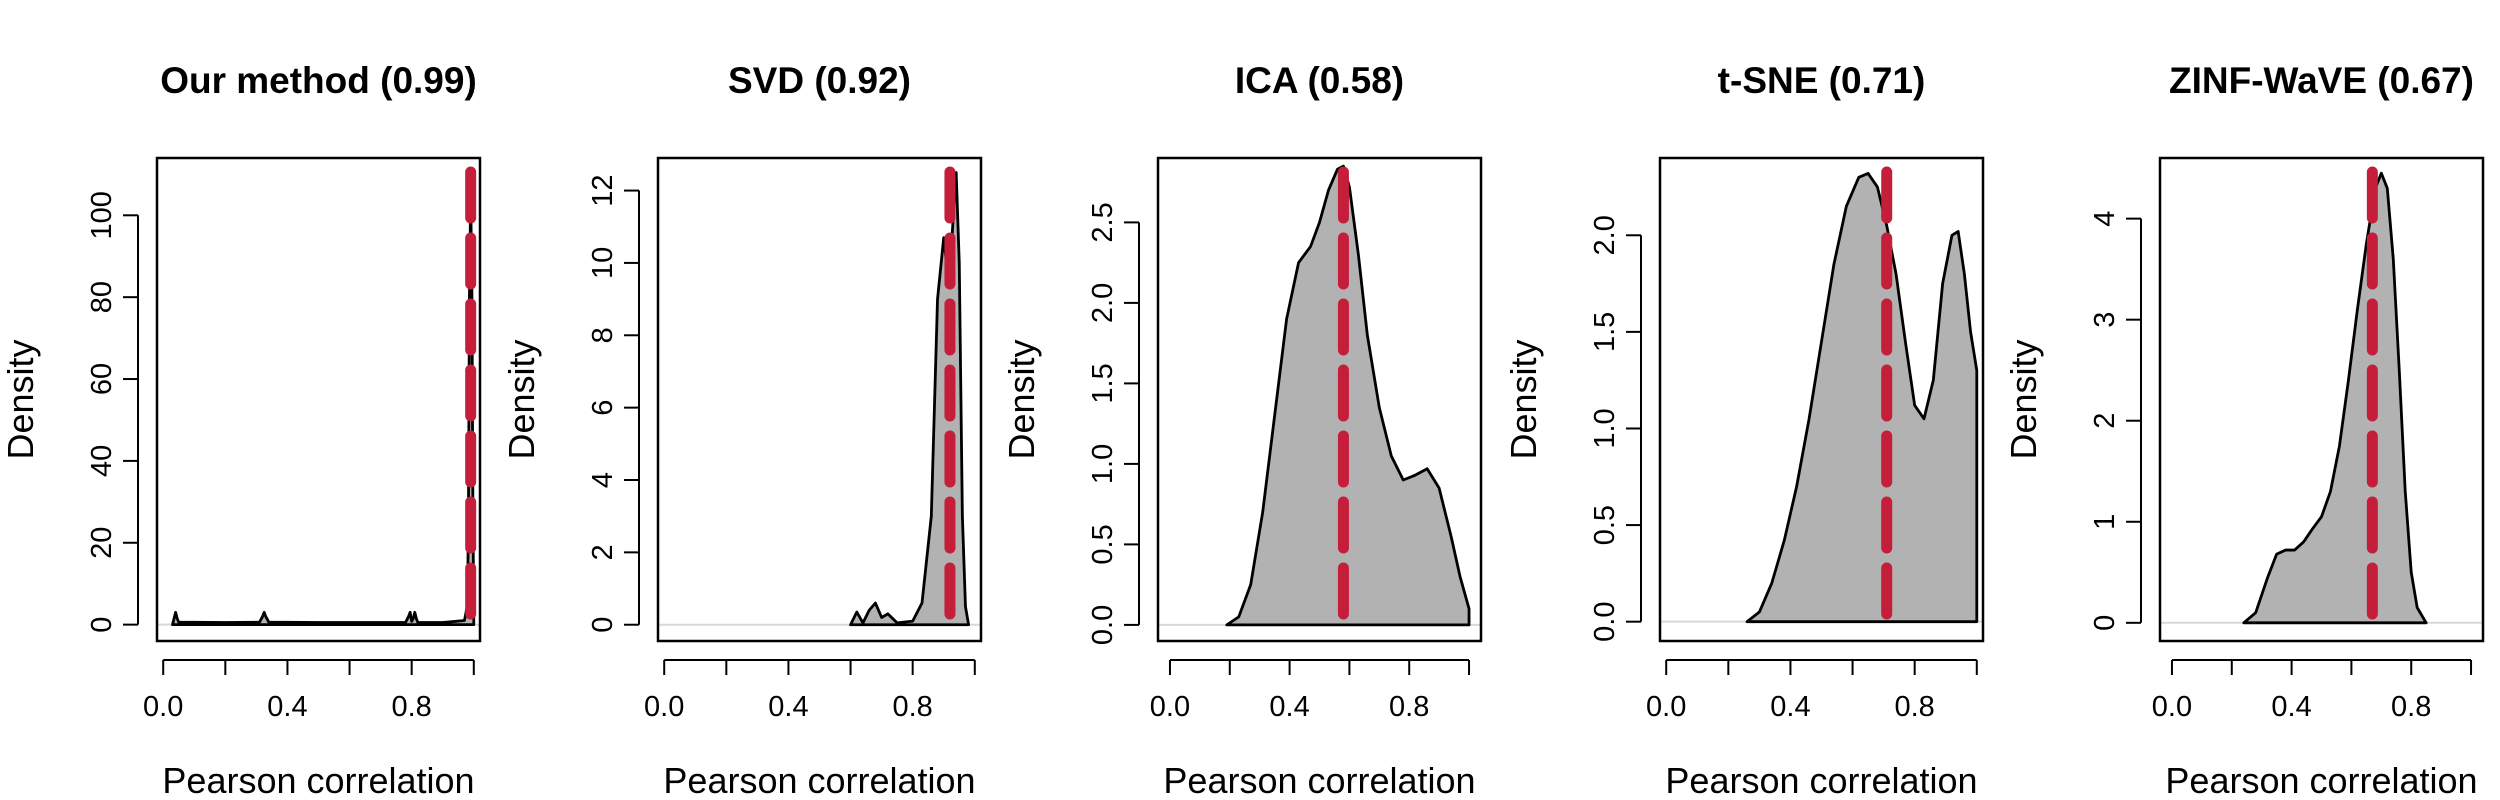 Image resolution: width=2500 pixels, height=800 pixels. Describe the element at coordinates (1822, 80) in the screenshot. I see `panel-title: t-SNE (0.71)` at that location.